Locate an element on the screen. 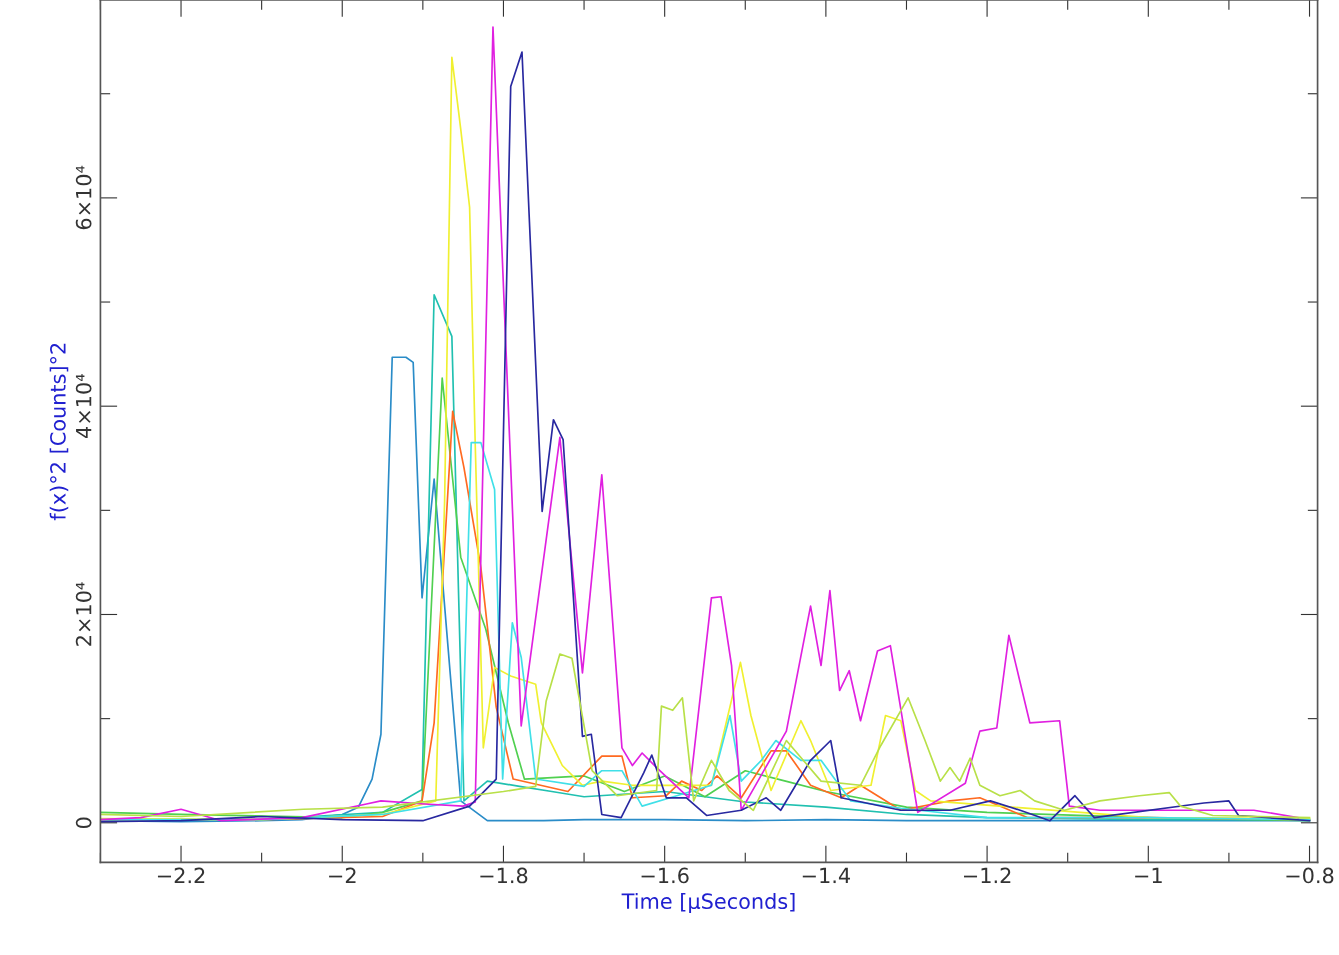 Image resolution: width=1339 pixels, height=955 pixels. x-tick-label: −2 is located at coordinates (342, 875).